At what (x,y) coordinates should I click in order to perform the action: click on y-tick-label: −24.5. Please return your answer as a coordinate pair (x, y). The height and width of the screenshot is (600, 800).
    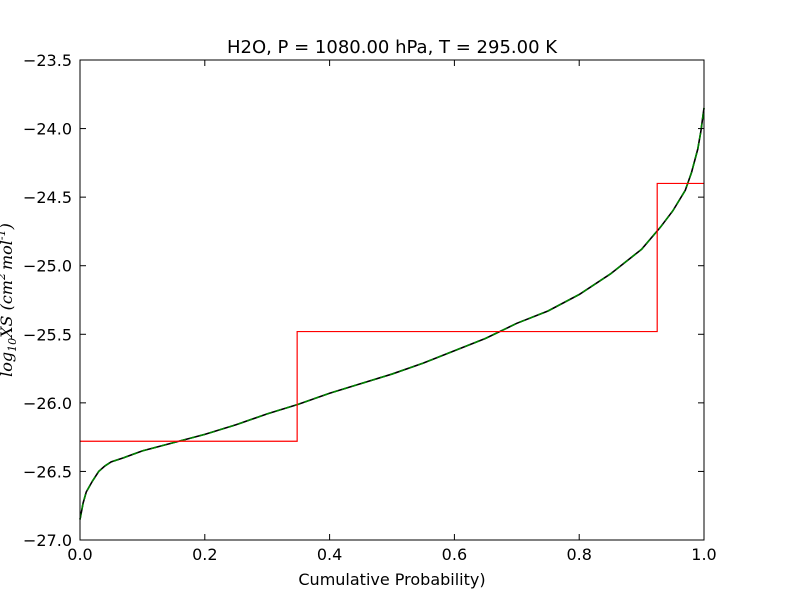
    Looking at the image, I should click on (47, 197).